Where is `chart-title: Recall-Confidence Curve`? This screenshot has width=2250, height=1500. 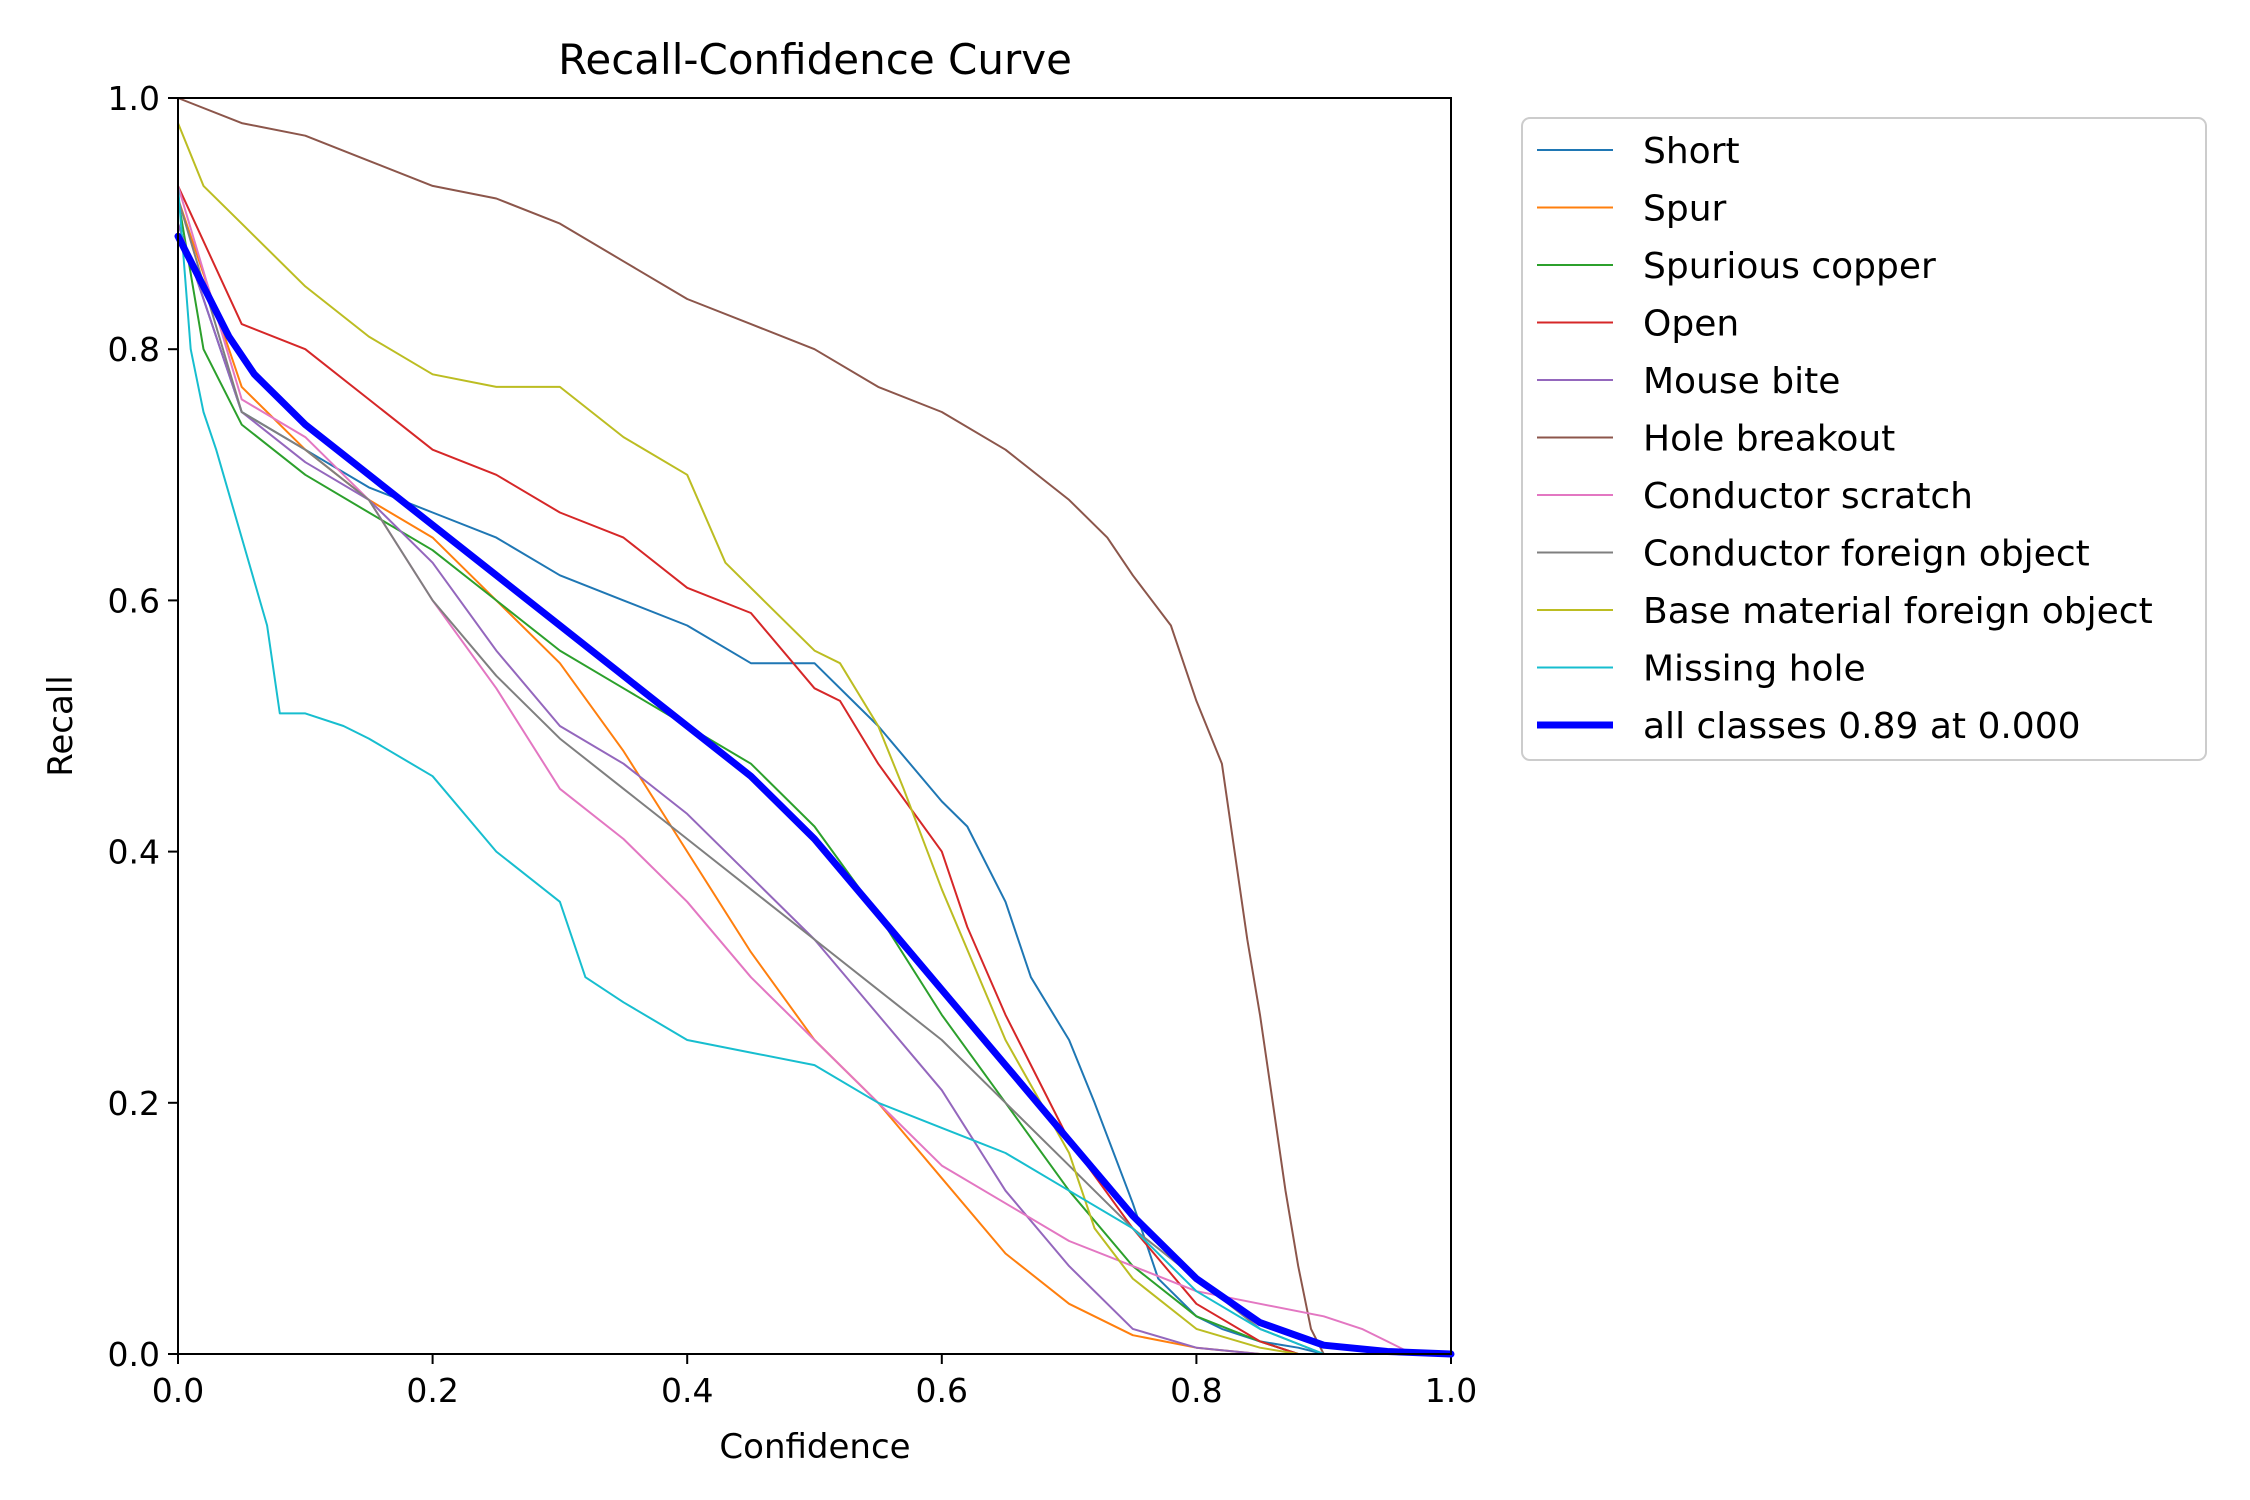 chart-title: Recall-Confidence Curve is located at coordinates (815, 59).